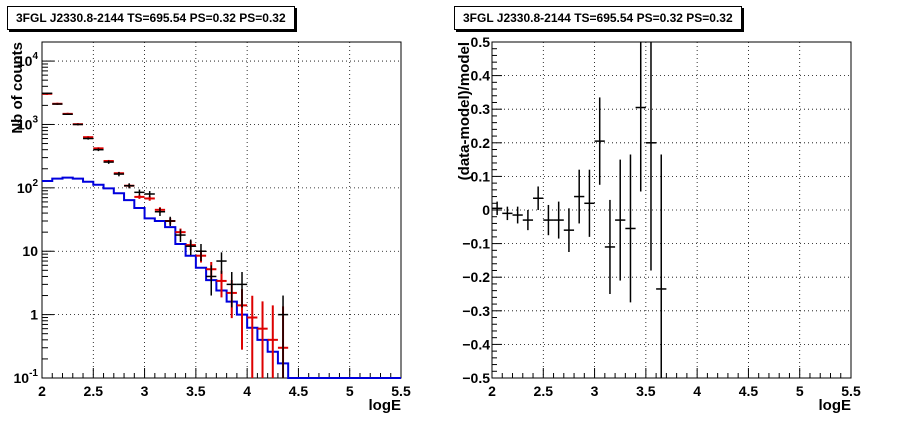 The height and width of the screenshot is (421, 898). Describe the element at coordinates (476, 244) in the screenshot. I see `y-tick-label: −0.1` at that location.